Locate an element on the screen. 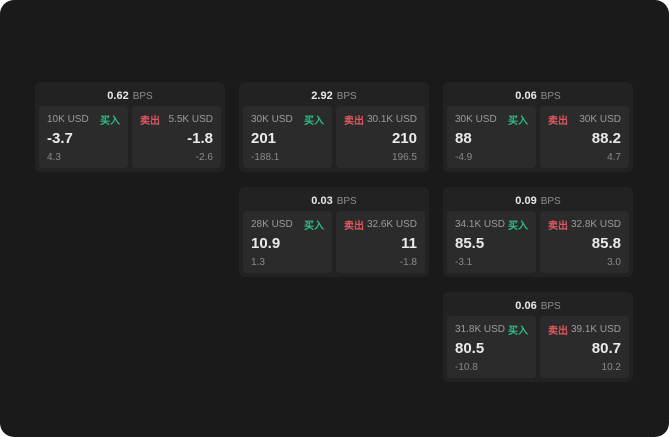 The width and height of the screenshot is (669, 437). card-header: 0.09 BPS is located at coordinates (538, 201).